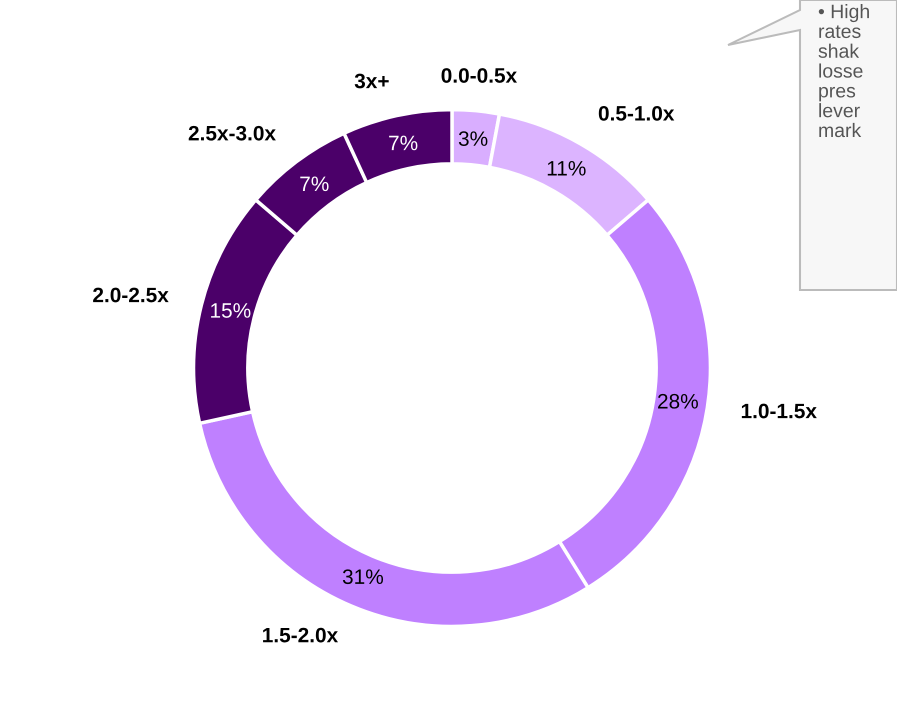 The image size is (897, 714). Describe the element at coordinates (131, 295) in the screenshot. I see `slice-label: 2.0-2.5x` at that location.